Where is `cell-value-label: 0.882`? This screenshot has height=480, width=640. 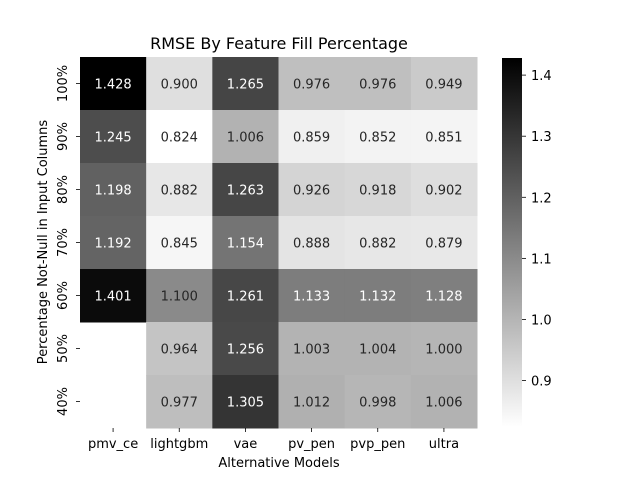
cell-value-label: 0.882 is located at coordinates (377, 244).